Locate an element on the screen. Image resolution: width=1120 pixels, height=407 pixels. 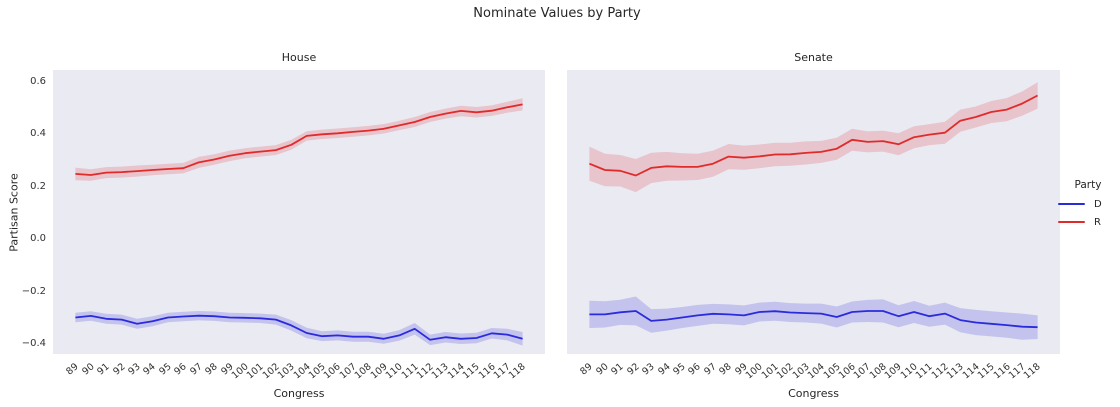
r-line-swatch-icon is located at coordinates (1071, 222).